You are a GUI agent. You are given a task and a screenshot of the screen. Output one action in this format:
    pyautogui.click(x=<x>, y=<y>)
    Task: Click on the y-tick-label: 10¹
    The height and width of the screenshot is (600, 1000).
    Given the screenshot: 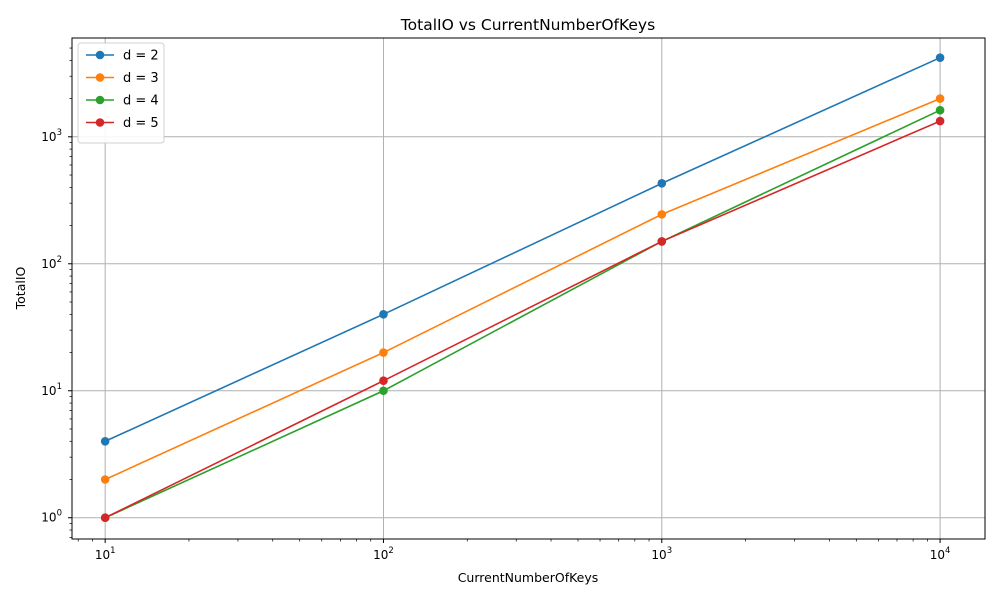 What is the action you would take?
    pyautogui.click(x=51, y=390)
    